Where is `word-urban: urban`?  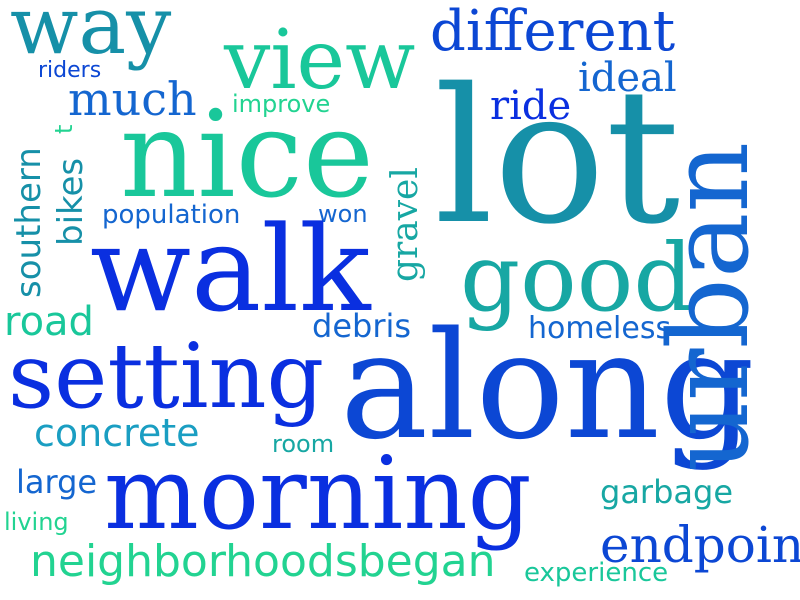 word-urban: urban is located at coordinates (709, 306).